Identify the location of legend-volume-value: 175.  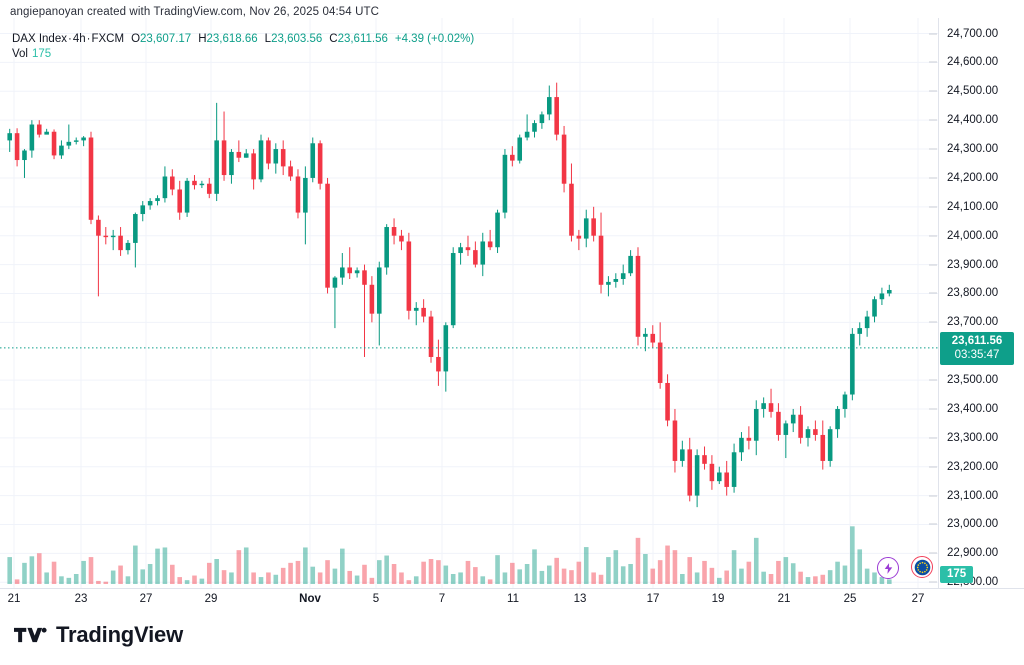
(42, 54).